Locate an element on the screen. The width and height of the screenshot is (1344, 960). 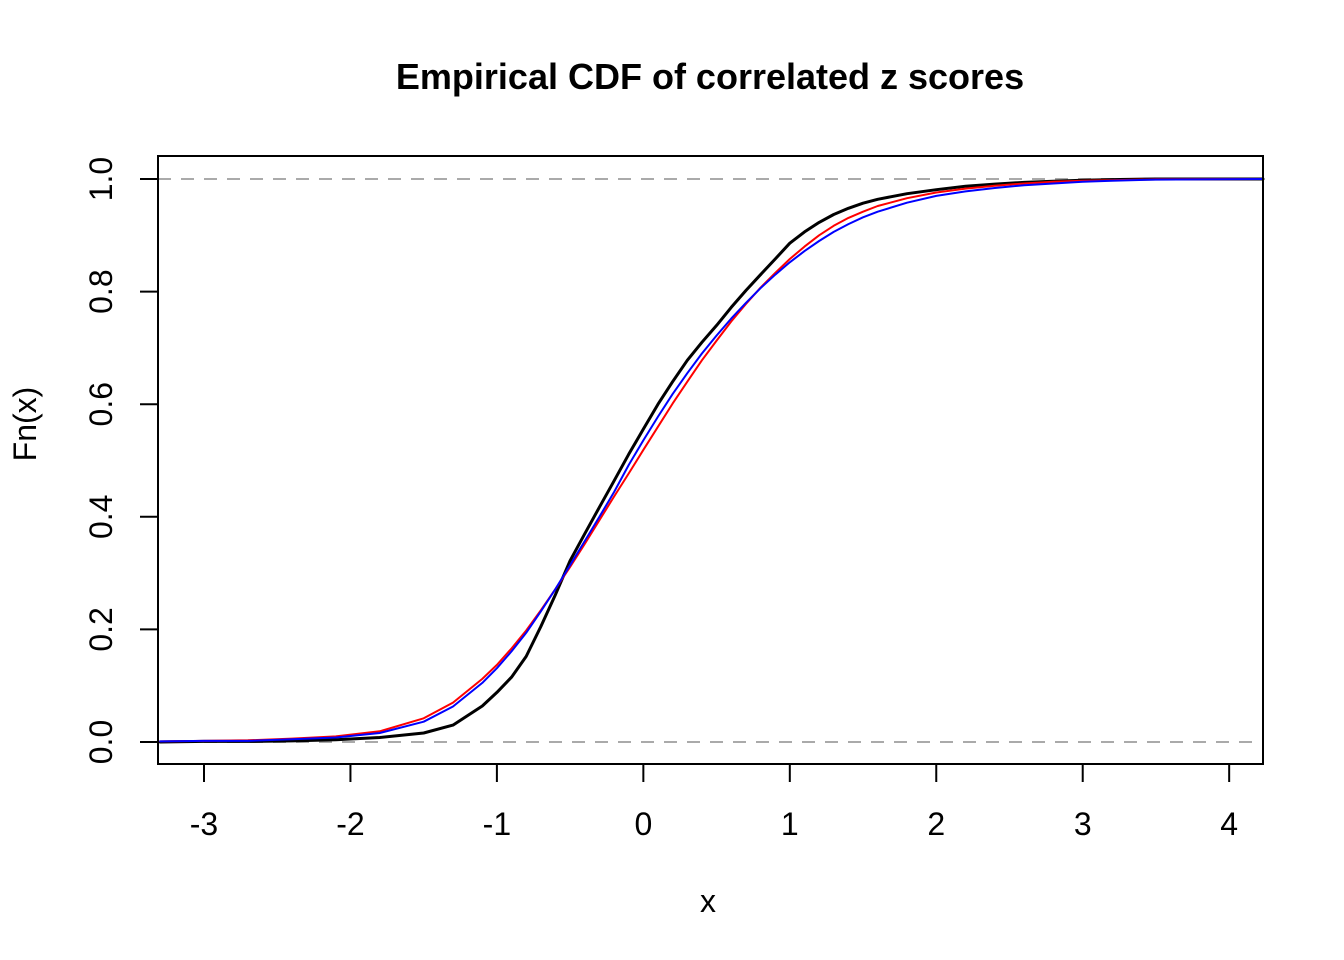
y-tick-label: 1.0 is located at coordinates (101, 179).